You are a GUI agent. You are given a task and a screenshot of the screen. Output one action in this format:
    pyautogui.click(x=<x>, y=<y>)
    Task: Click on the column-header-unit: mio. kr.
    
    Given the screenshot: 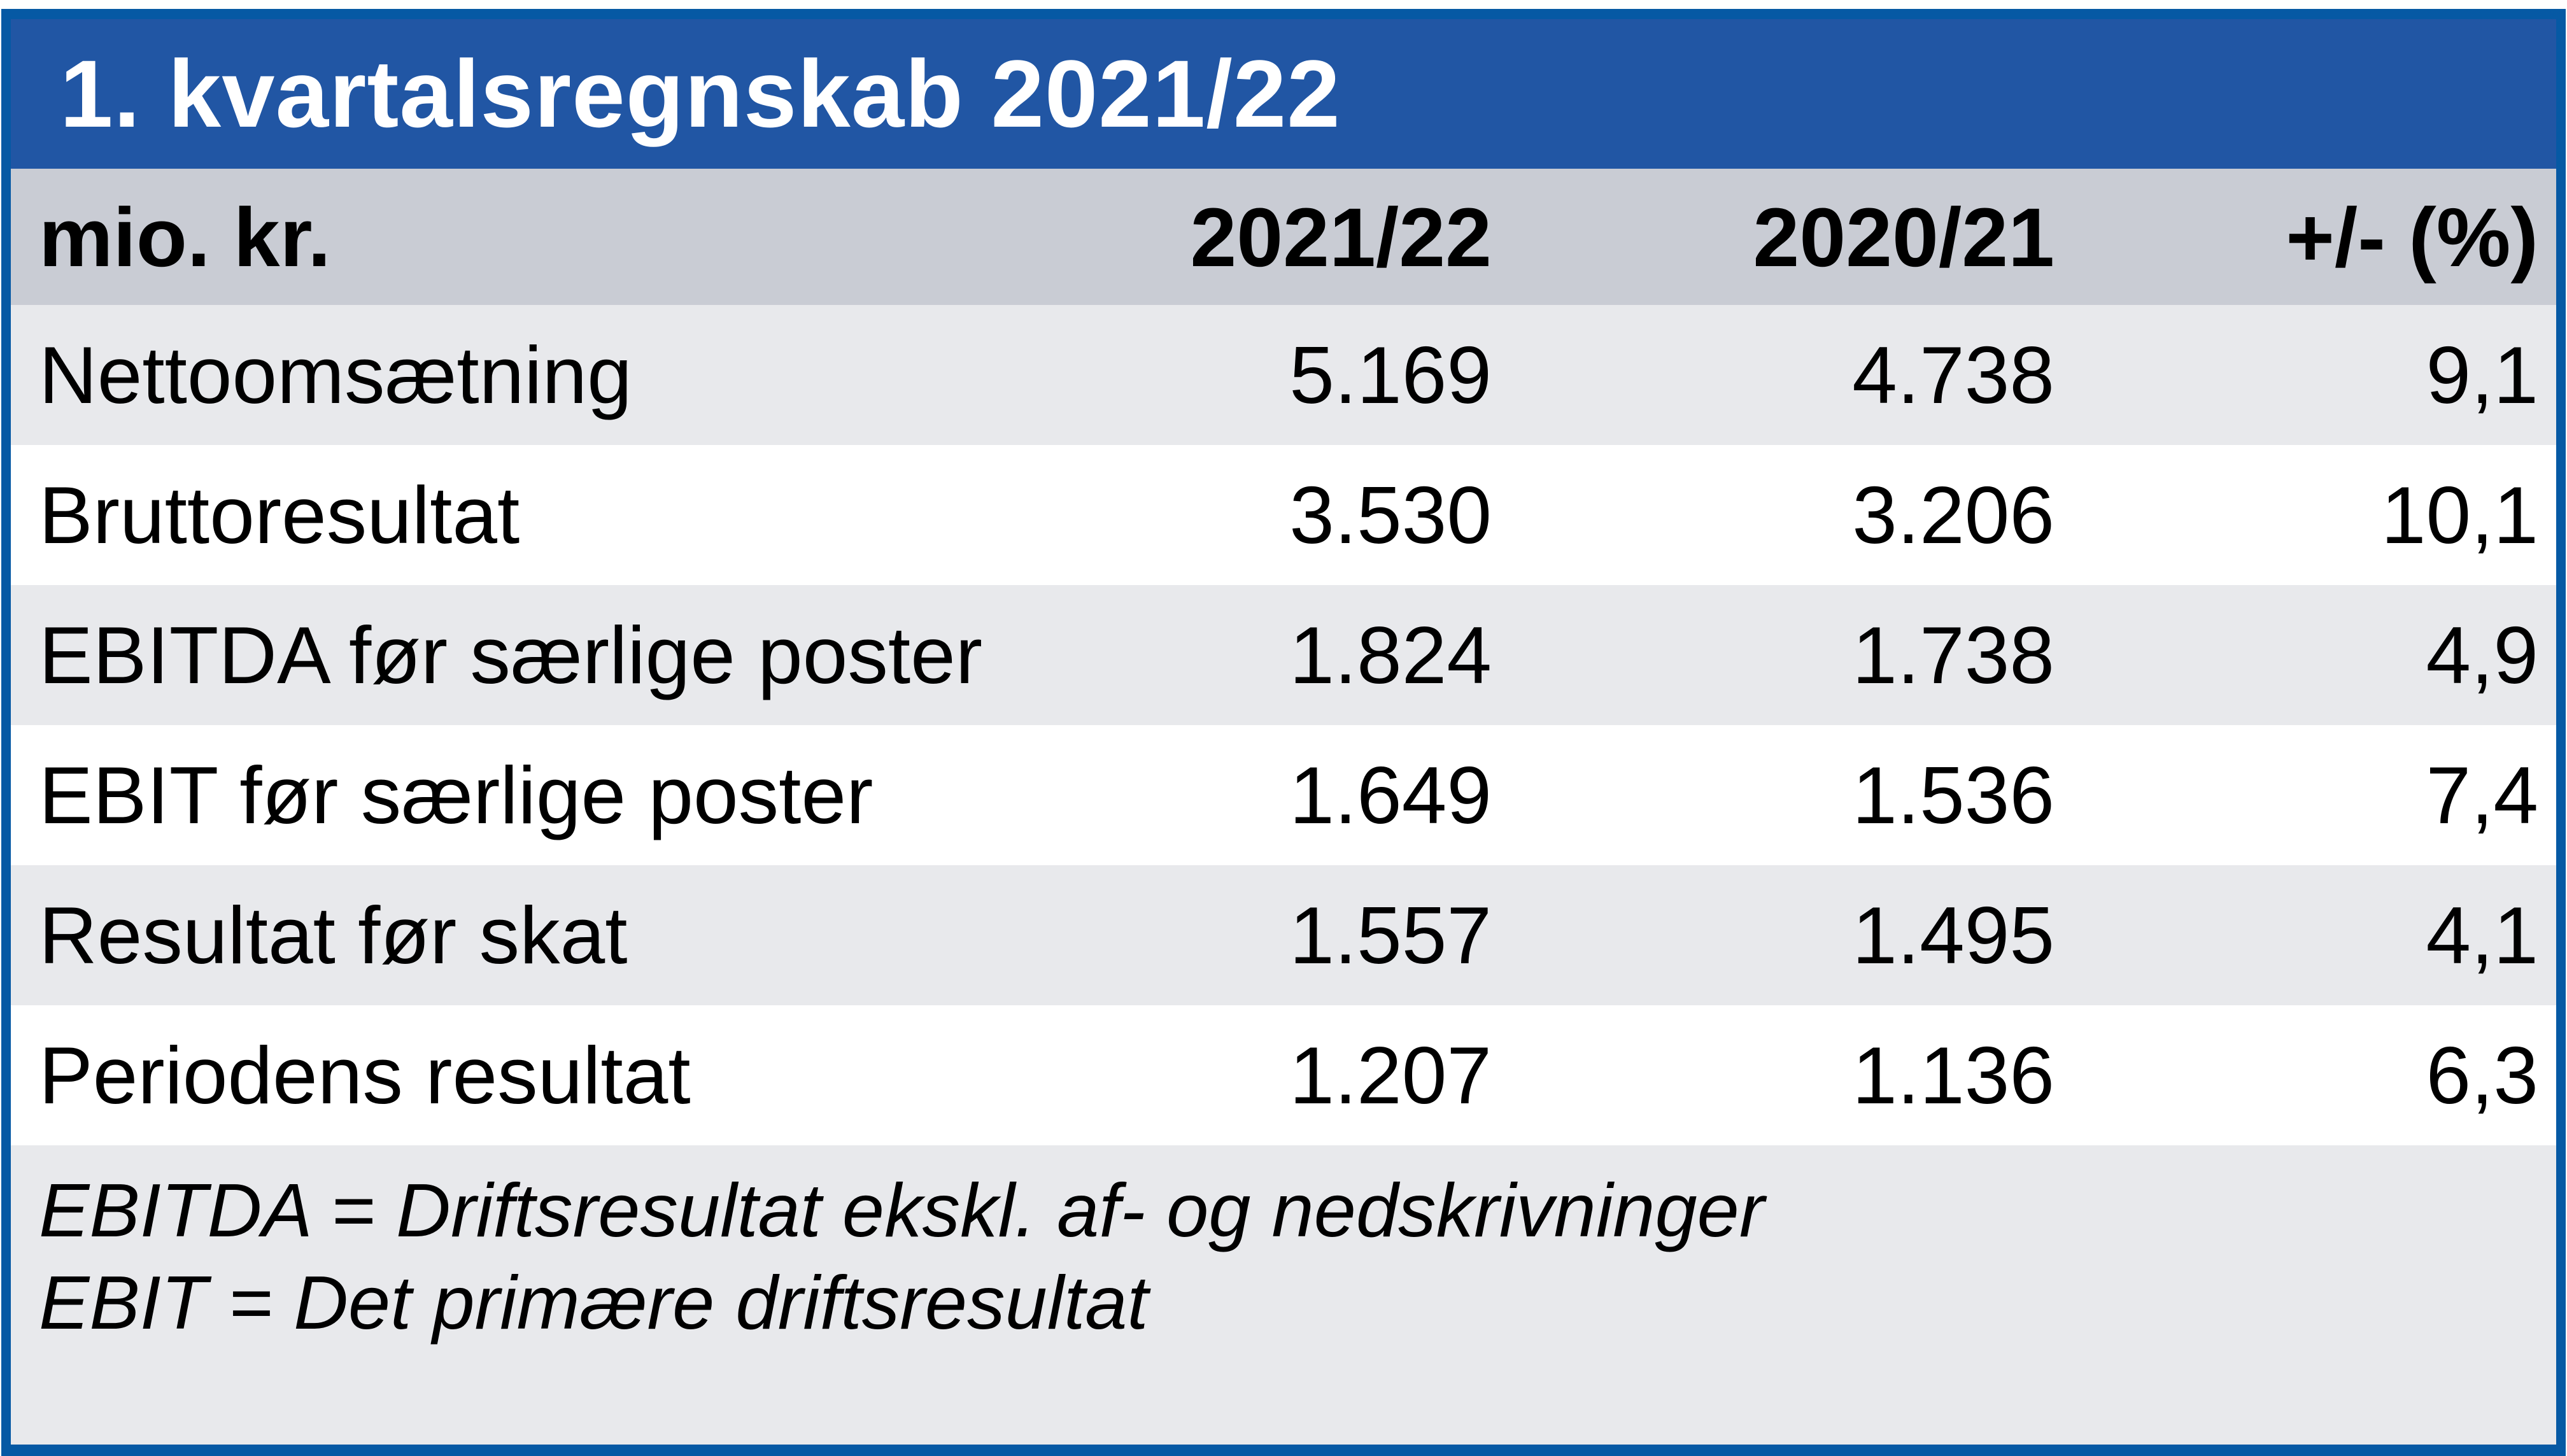 What is the action you would take?
    pyautogui.click(x=185, y=237)
    